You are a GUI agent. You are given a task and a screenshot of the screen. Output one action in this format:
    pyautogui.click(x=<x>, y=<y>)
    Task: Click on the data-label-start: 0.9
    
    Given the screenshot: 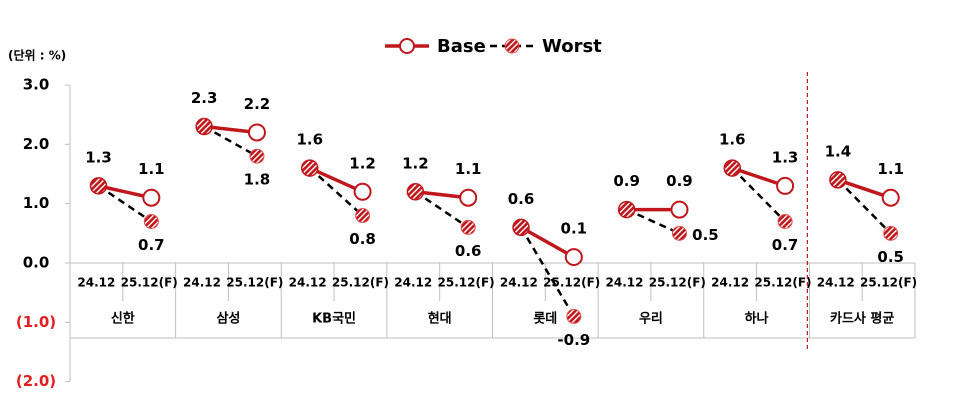 What is the action you would take?
    pyautogui.click(x=626, y=181)
    